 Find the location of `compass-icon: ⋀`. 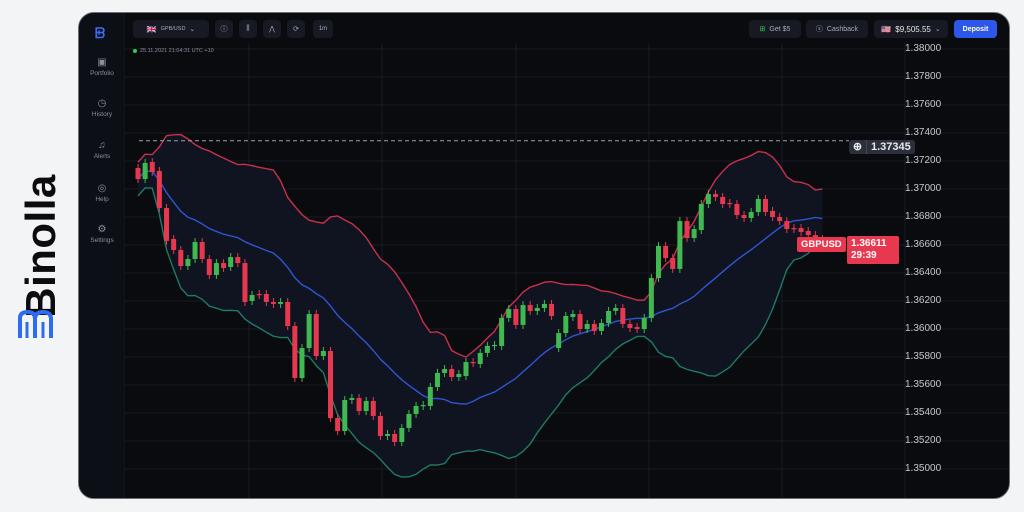

compass-icon: ⋀ is located at coordinates (272, 29).